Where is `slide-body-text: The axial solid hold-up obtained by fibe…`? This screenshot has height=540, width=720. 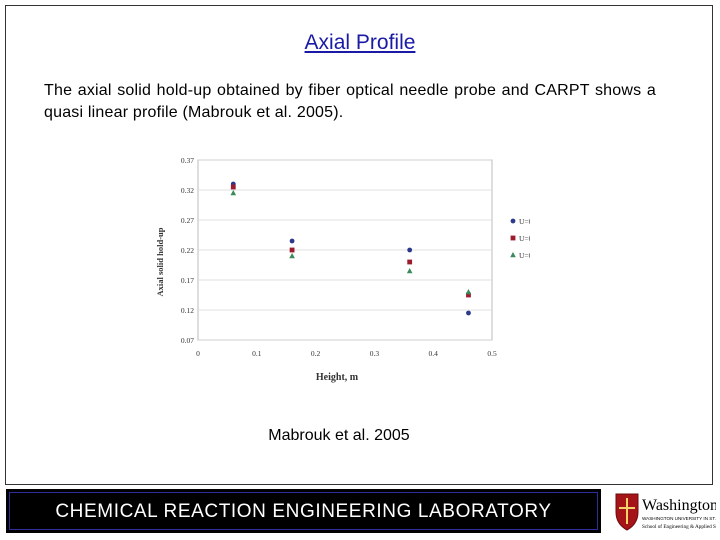 slide-body-text: The axial solid hold-up obtained by fibe… is located at coordinates (350, 101).